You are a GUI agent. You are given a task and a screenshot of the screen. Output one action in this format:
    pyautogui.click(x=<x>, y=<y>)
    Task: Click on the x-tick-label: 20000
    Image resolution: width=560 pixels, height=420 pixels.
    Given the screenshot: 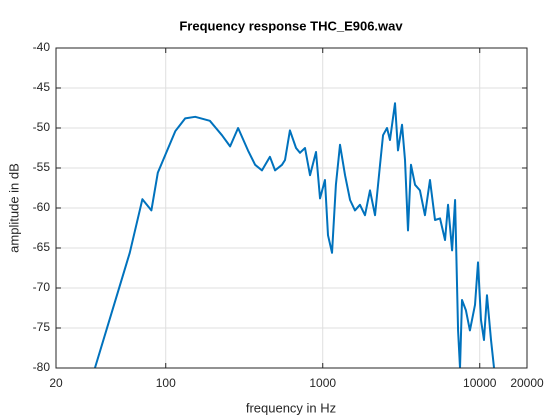 What is the action you would take?
    pyautogui.click(x=527, y=383)
    